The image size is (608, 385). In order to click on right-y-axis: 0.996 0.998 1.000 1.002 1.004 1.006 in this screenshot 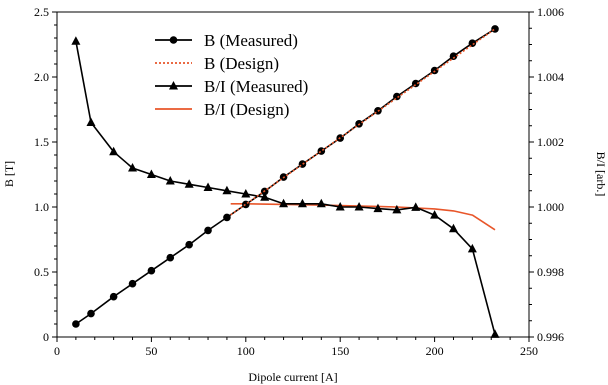, I will do `click(546, 174)`.